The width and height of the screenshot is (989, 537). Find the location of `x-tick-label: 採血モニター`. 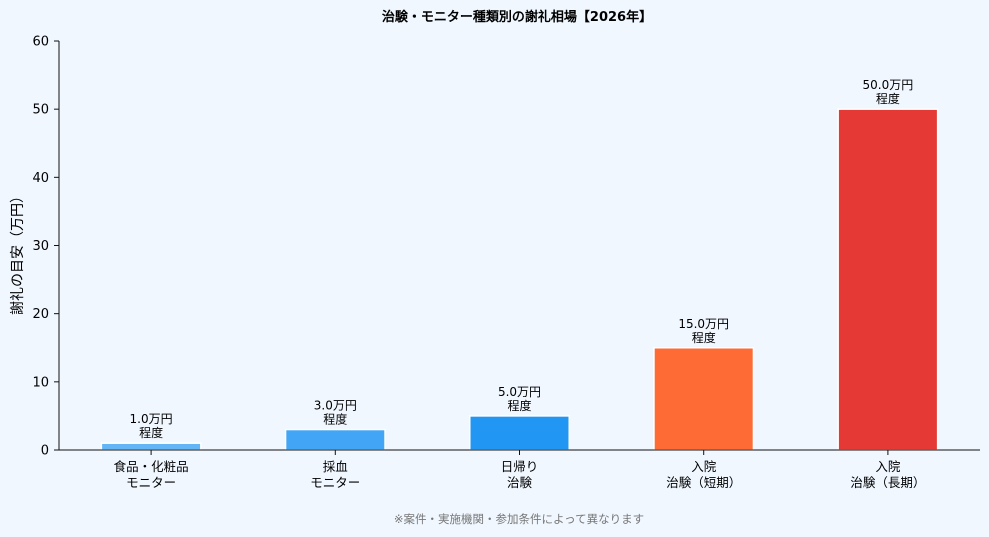

x-tick-label: 採血モニター is located at coordinates (335, 474).